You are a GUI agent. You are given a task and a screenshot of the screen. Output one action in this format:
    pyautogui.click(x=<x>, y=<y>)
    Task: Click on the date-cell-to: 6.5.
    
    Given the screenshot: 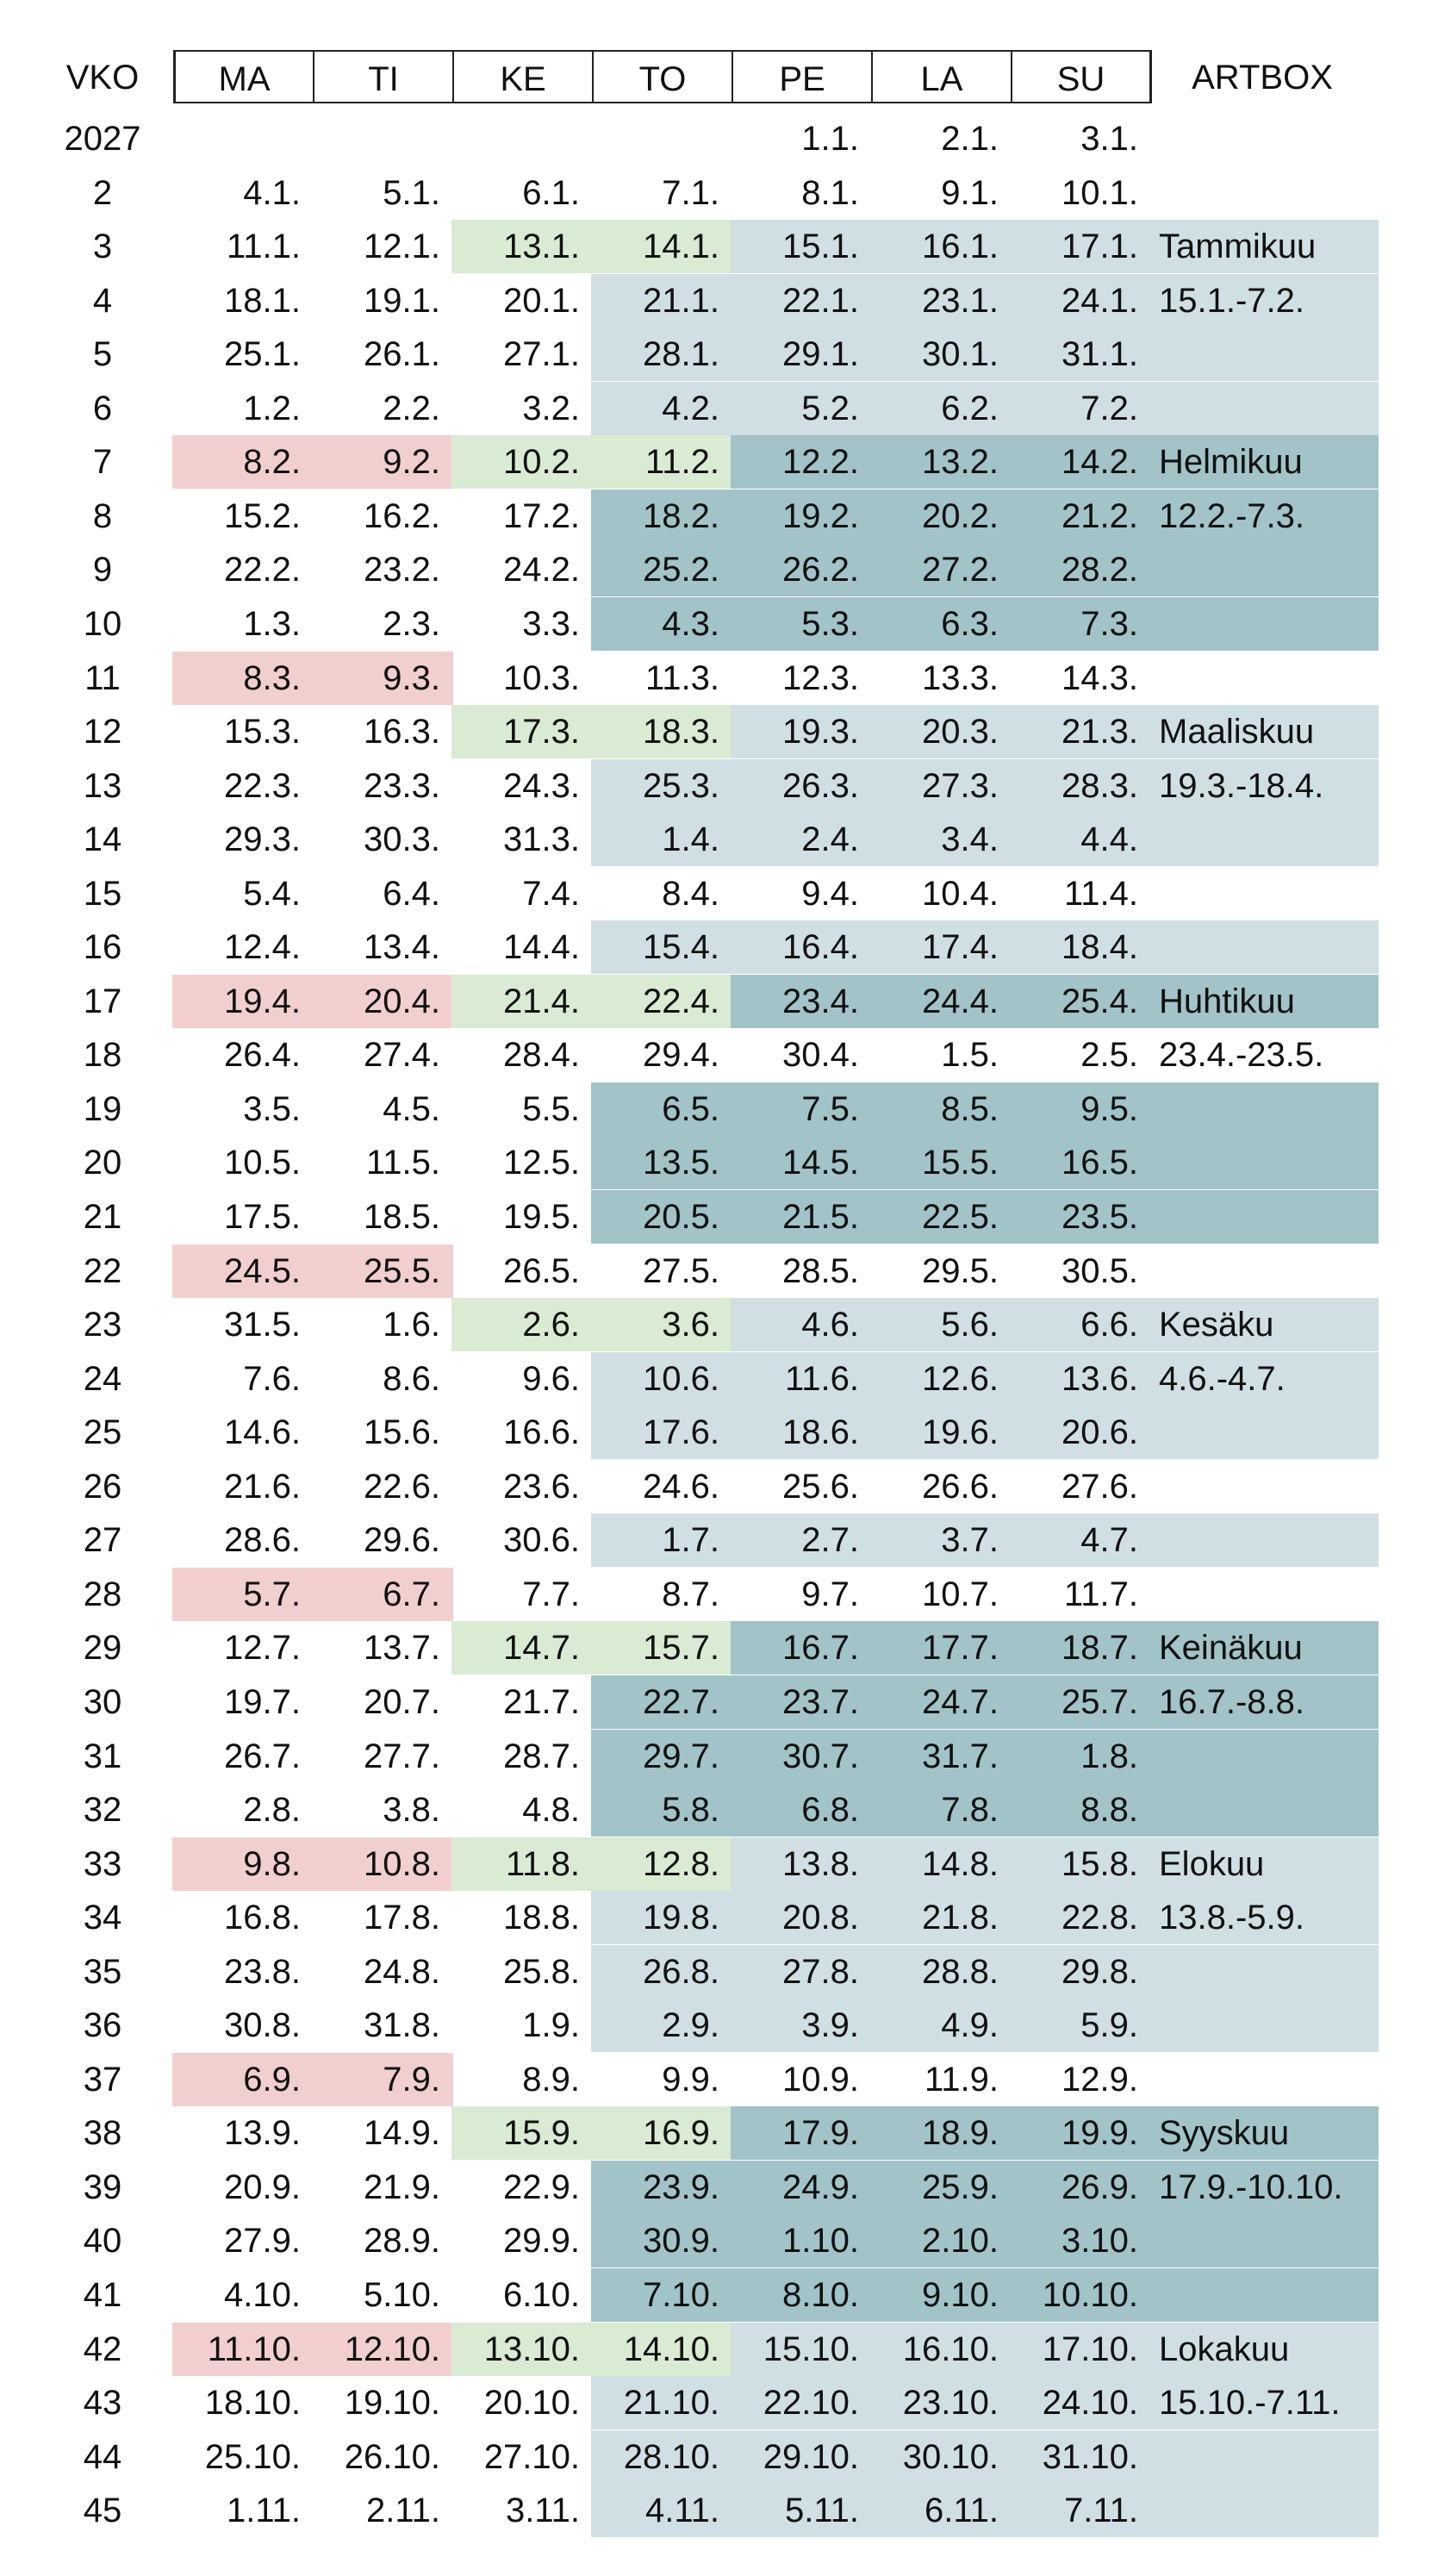 What is the action you would take?
    pyautogui.click(x=690, y=1109)
    